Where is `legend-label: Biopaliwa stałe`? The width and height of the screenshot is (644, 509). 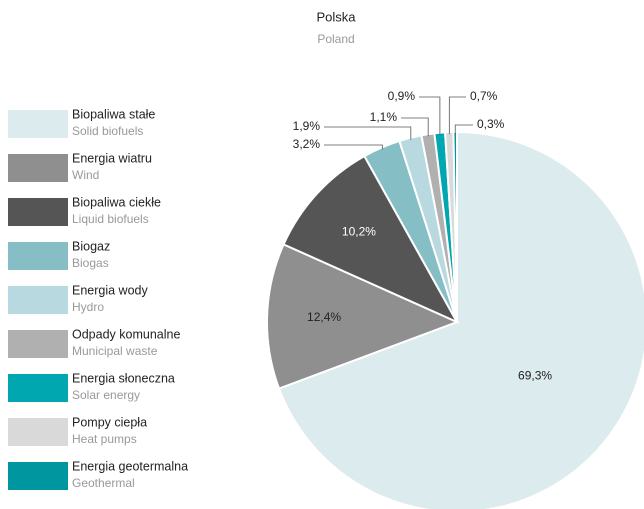
legend-label: Biopaliwa stałe is located at coordinates (113, 114).